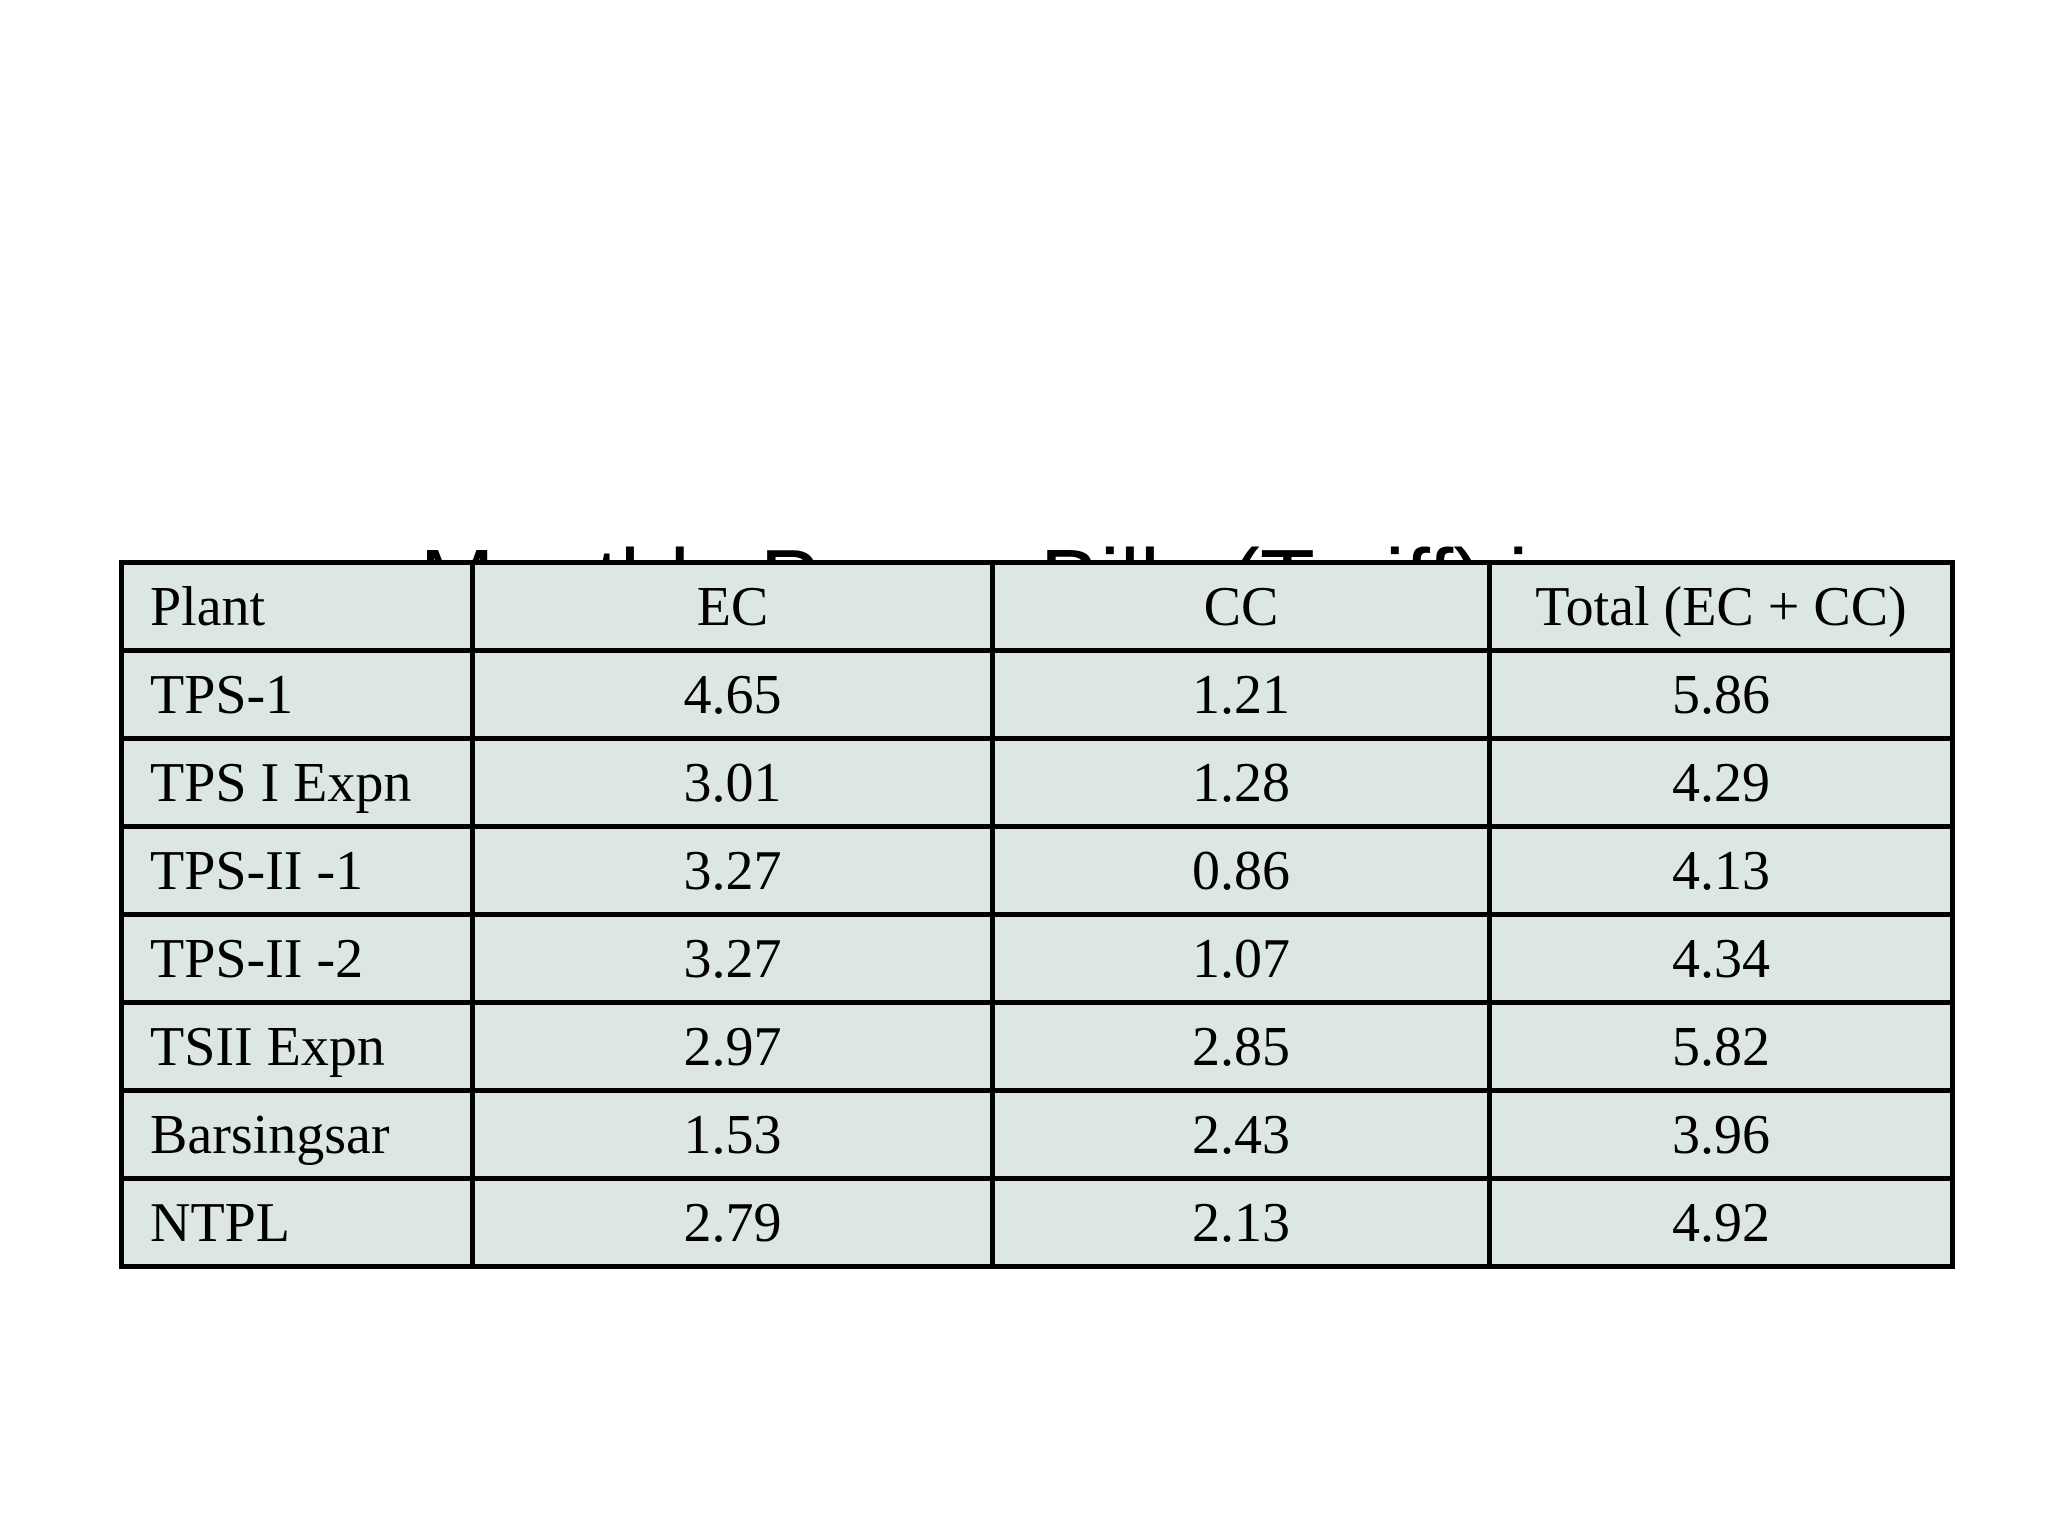 This screenshot has height=1536, width=2048. I want to click on plant-name-cell: TSII Expn, so click(297, 1046).